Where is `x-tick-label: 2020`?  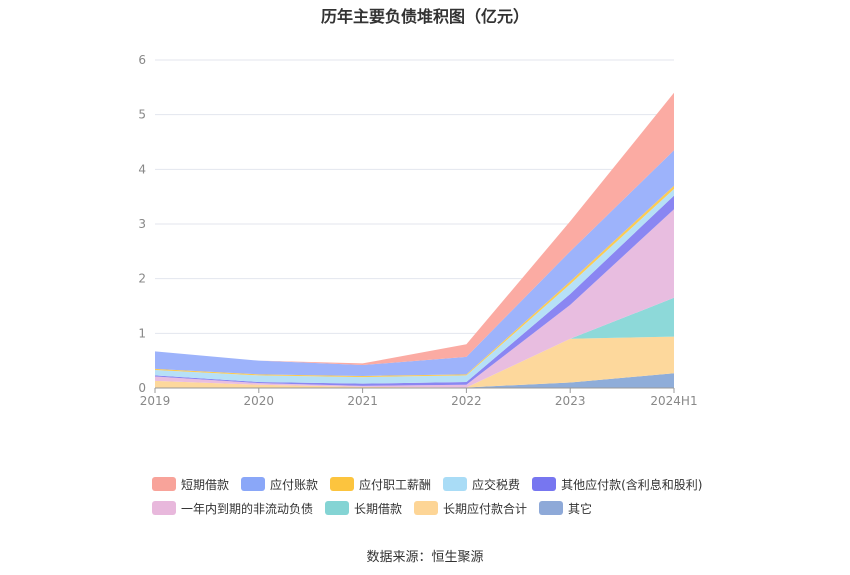
x-tick-label: 2020 is located at coordinates (259, 401).